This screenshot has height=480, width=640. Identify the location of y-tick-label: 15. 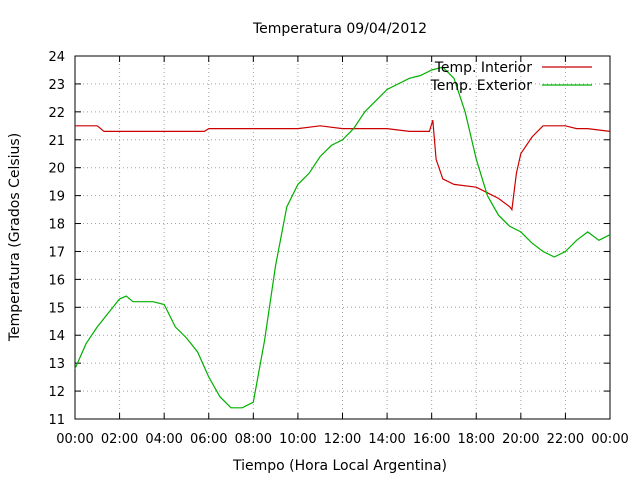
(56, 308).